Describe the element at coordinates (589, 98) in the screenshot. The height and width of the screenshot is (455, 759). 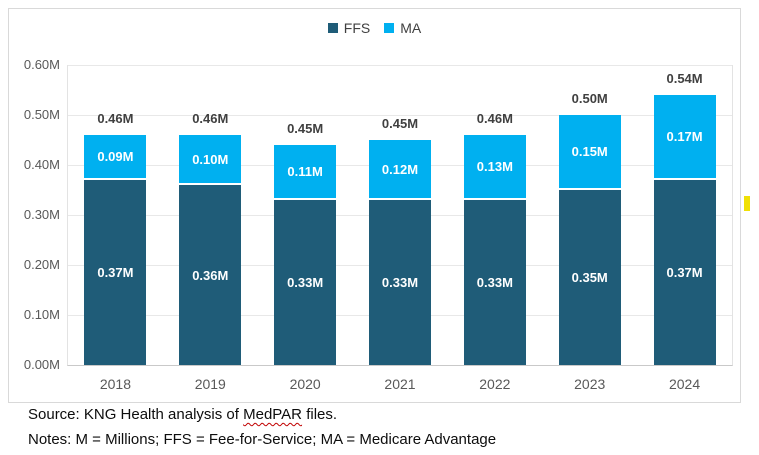
I see `bar-total-label-2023: 0.50M` at that location.